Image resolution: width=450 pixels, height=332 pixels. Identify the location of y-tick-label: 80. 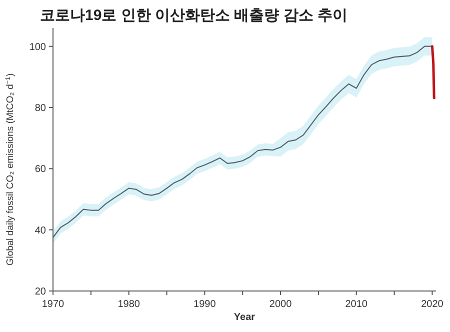
(40, 108).